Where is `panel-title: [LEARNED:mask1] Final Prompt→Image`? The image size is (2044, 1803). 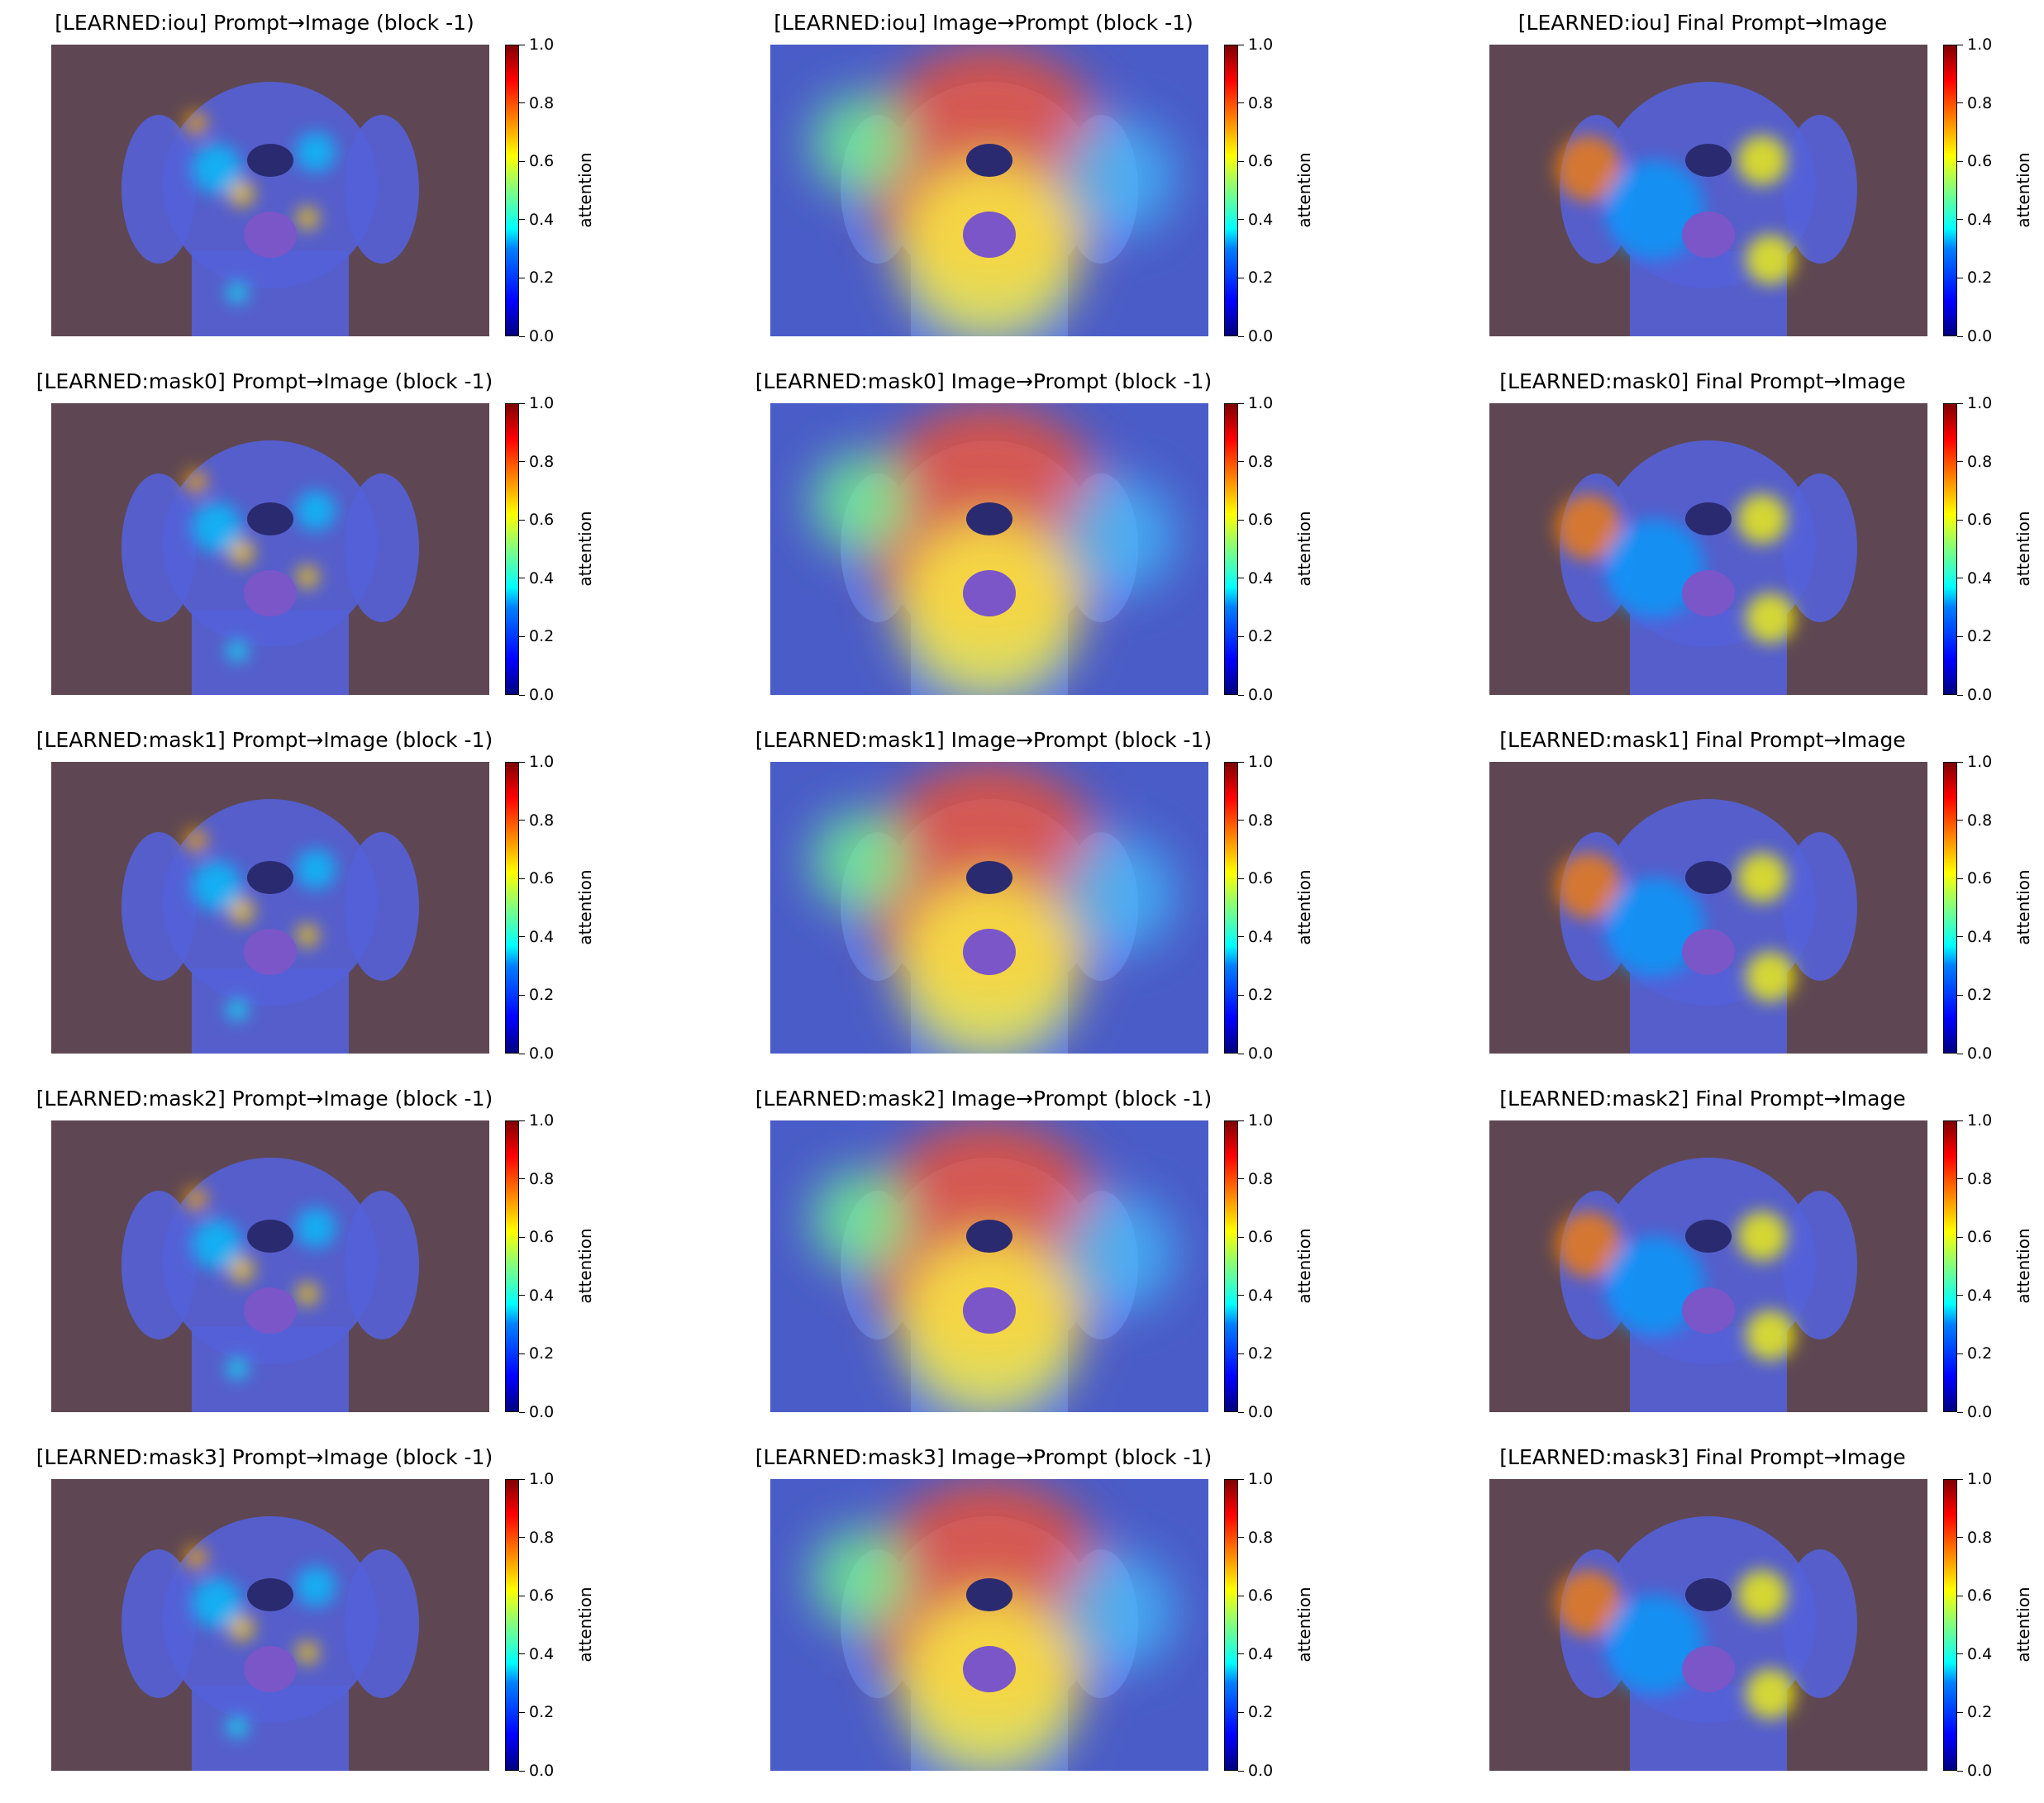
panel-title: [LEARNED:mask1] Final Prompt→Image is located at coordinates (1703, 740).